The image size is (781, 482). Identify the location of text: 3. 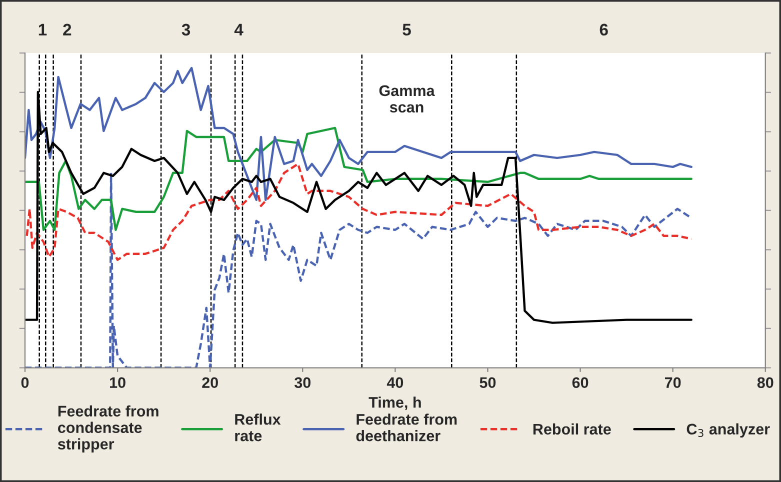
(186, 30).